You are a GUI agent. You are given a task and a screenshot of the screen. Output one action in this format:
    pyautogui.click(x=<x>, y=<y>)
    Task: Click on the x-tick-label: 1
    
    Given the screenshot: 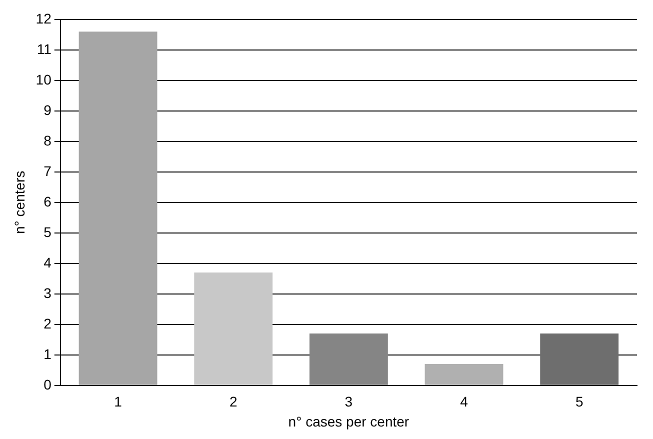 What is the action you would take?
    pyautogui.click(x=118, y=402)
    